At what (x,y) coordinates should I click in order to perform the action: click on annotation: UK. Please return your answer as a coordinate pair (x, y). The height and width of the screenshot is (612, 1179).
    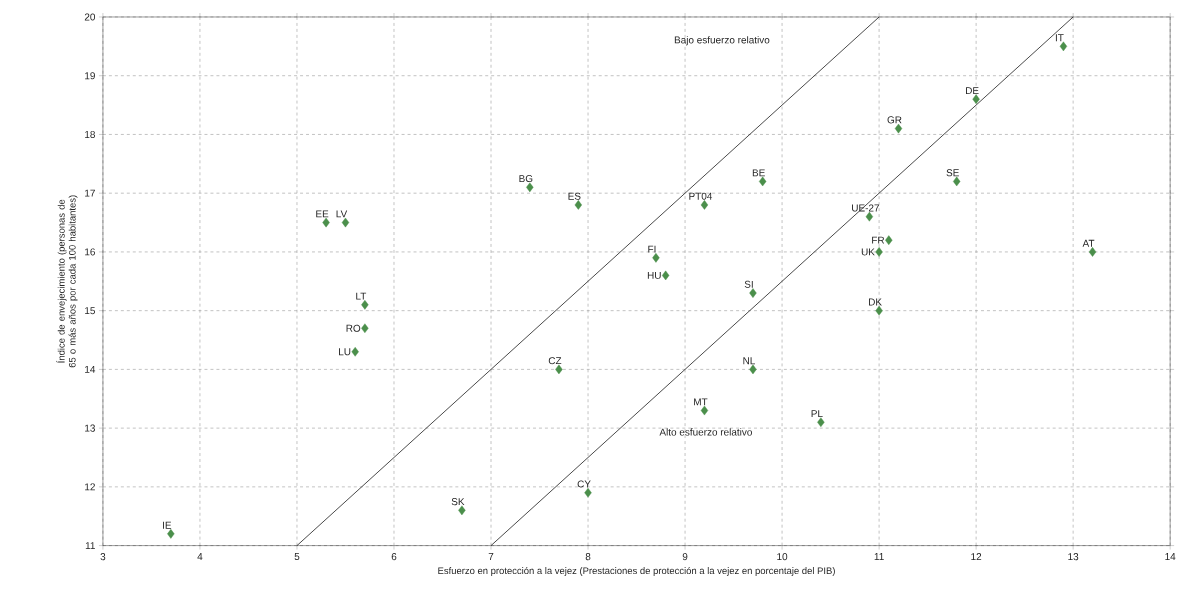
    Looking at the image, I should click on (868, 252).